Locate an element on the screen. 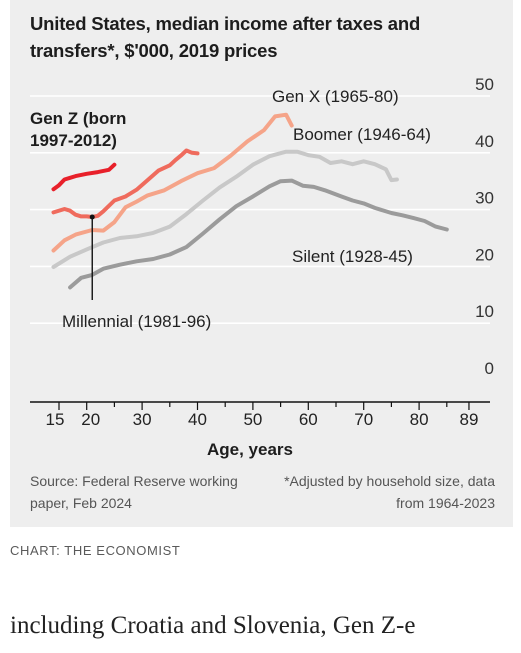  x-tick-label-30: 30 is located at coordinates (142, 419).